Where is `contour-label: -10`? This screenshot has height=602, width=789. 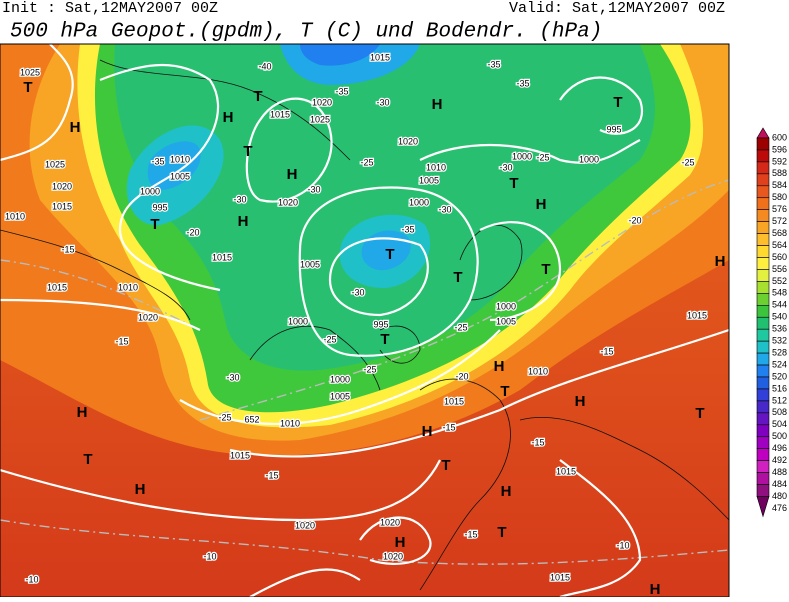 contour-label: -10 is located at coordinates (31, 579).